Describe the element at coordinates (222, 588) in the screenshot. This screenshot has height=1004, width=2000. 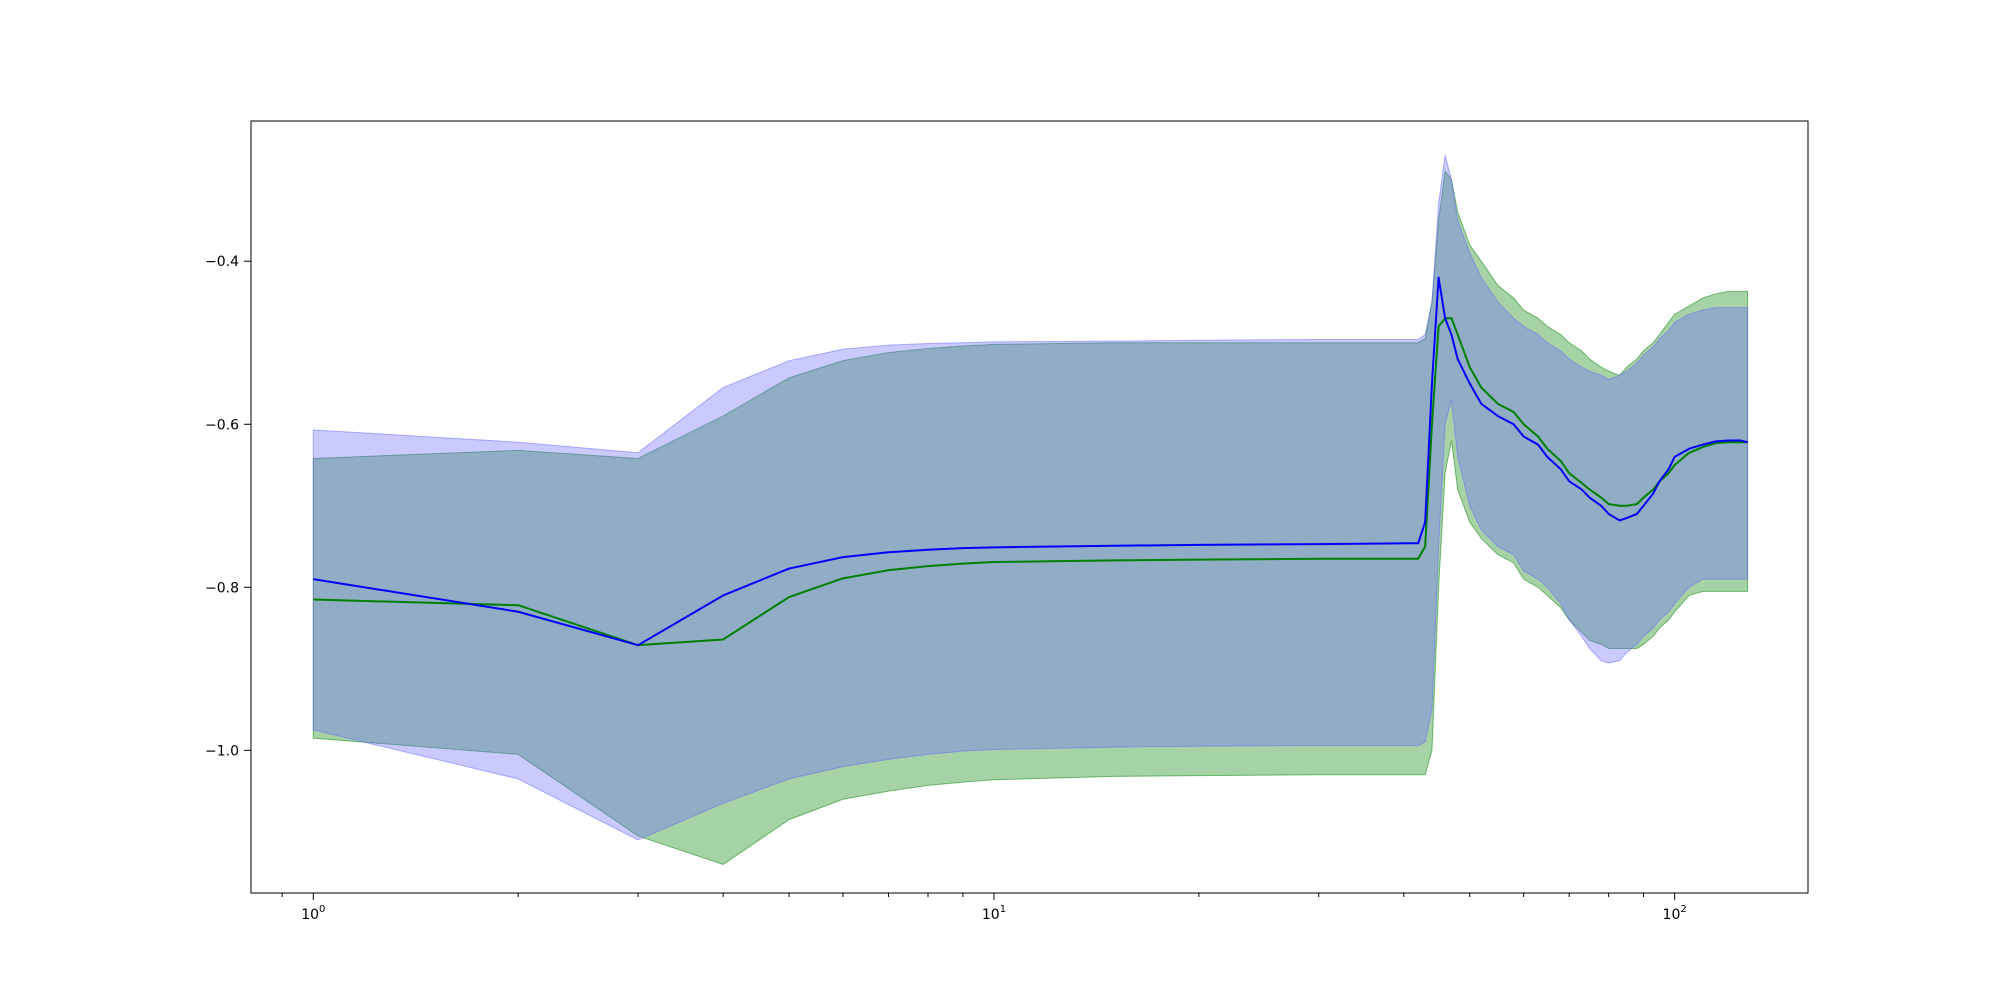
I see `y-tick-label: −0.8` at that location.